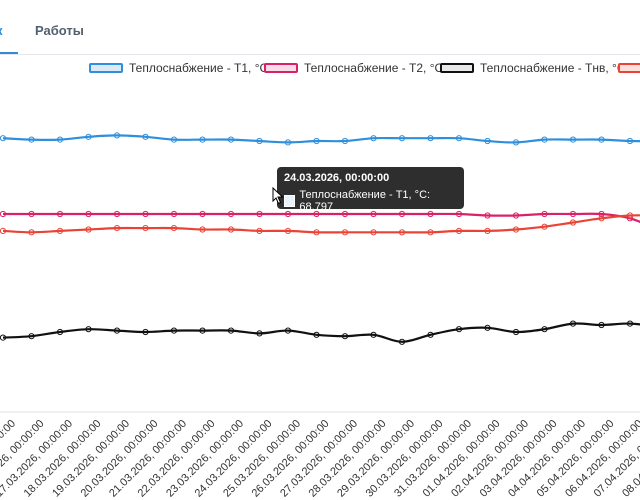 This screenshot has width=640, height=500. I want to click on tab-works: Работы, so click(59, 30).